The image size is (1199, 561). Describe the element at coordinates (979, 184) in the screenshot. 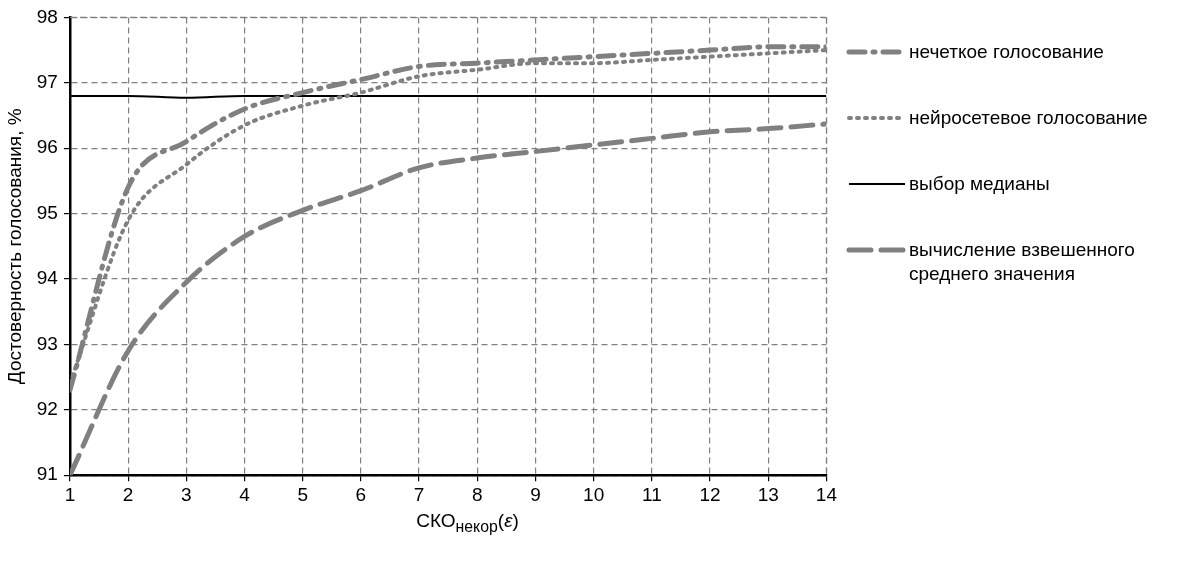

I see `legend-label: выбор медианы` at that location.